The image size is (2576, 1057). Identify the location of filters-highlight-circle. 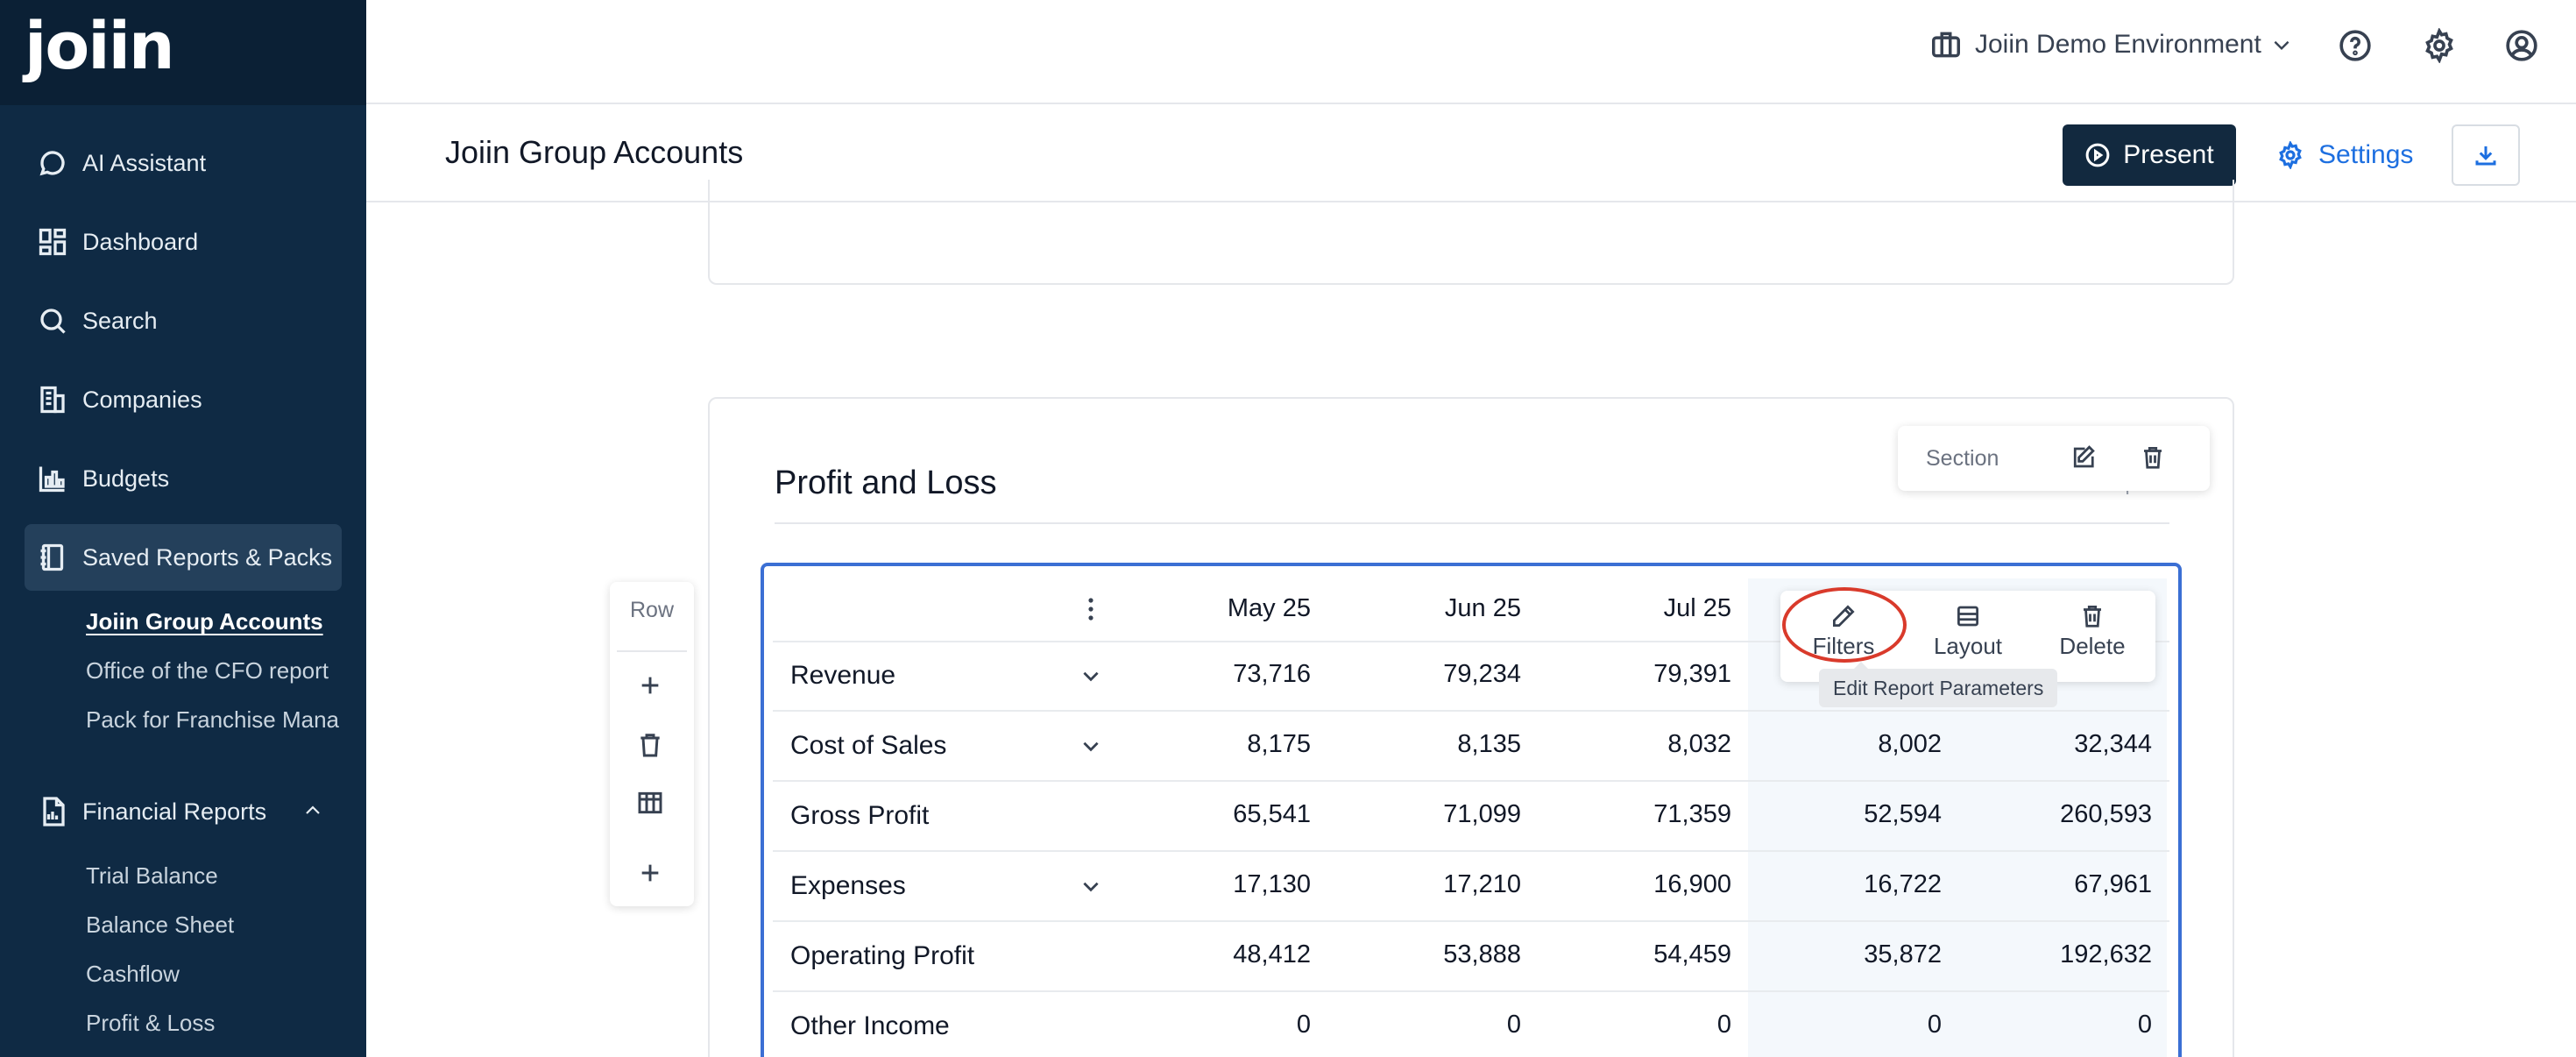
(1844, 625).